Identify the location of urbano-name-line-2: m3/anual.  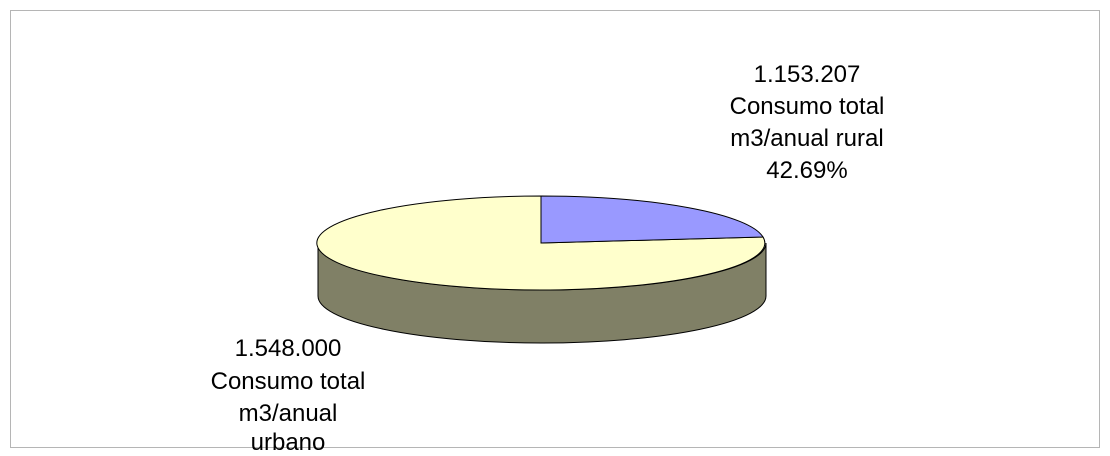
(288, 413).